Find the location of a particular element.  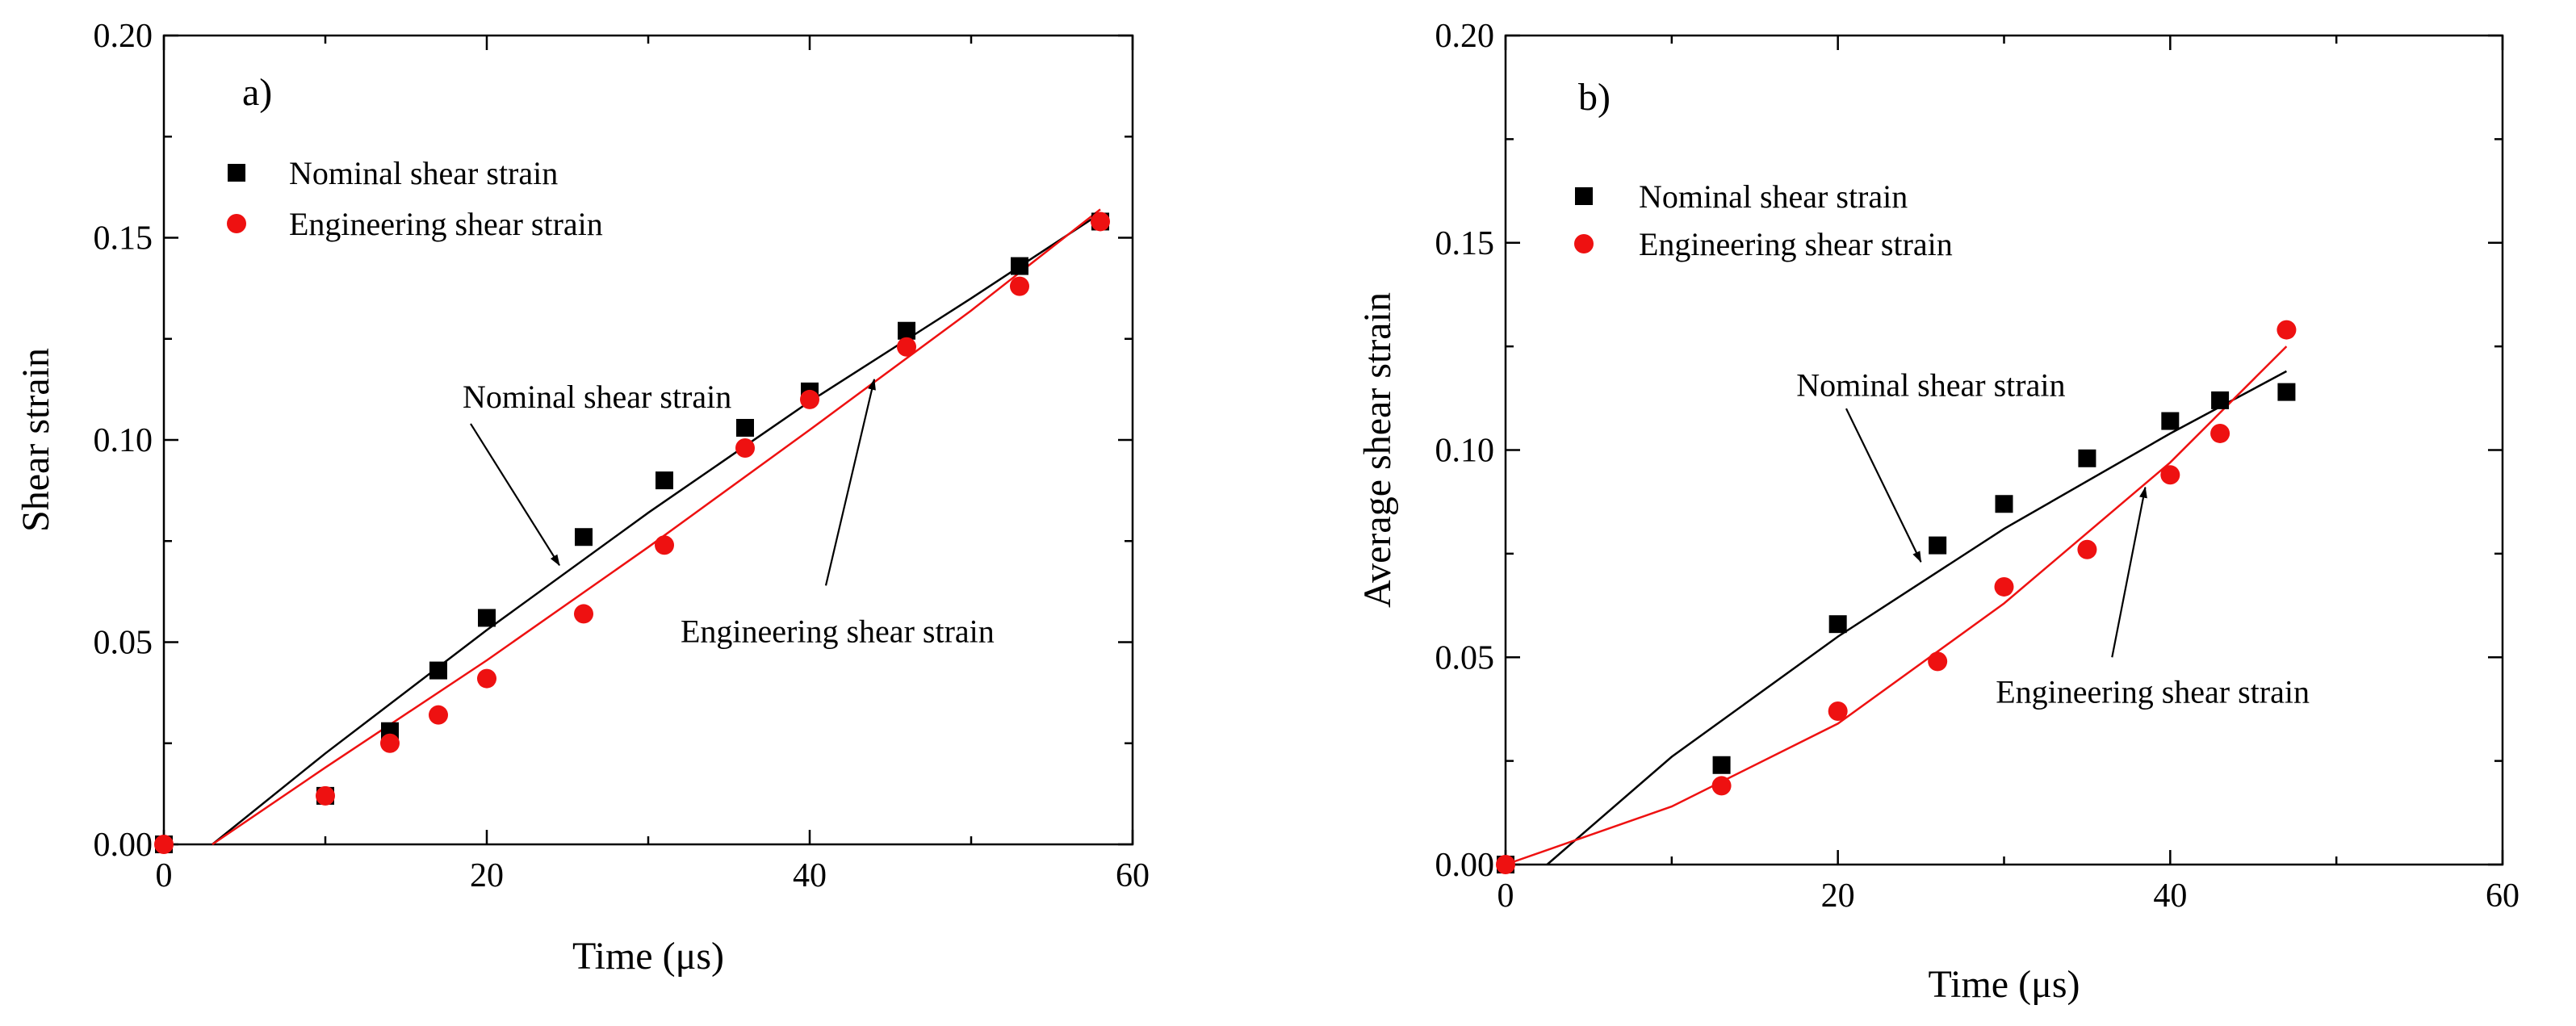

y-axis-label: Average shear strain is located at coordinates (1378, 450).